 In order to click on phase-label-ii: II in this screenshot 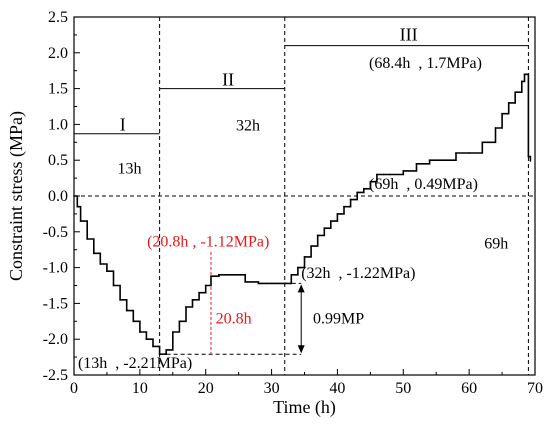, I will do `click(228, 80)`.